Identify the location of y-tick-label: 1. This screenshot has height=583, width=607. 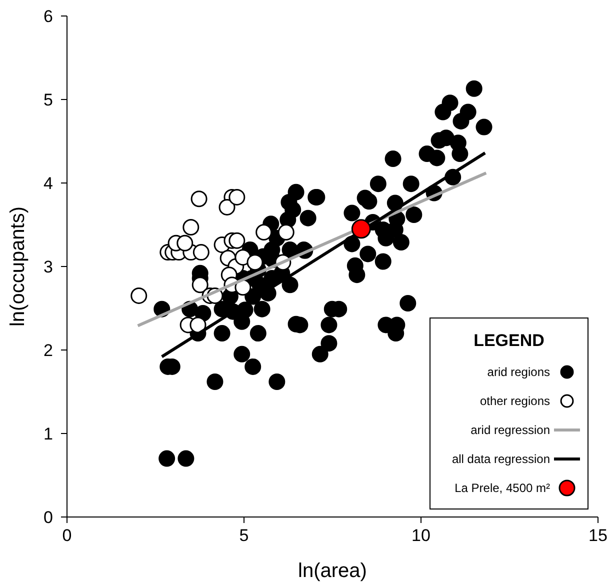
(48, 434).